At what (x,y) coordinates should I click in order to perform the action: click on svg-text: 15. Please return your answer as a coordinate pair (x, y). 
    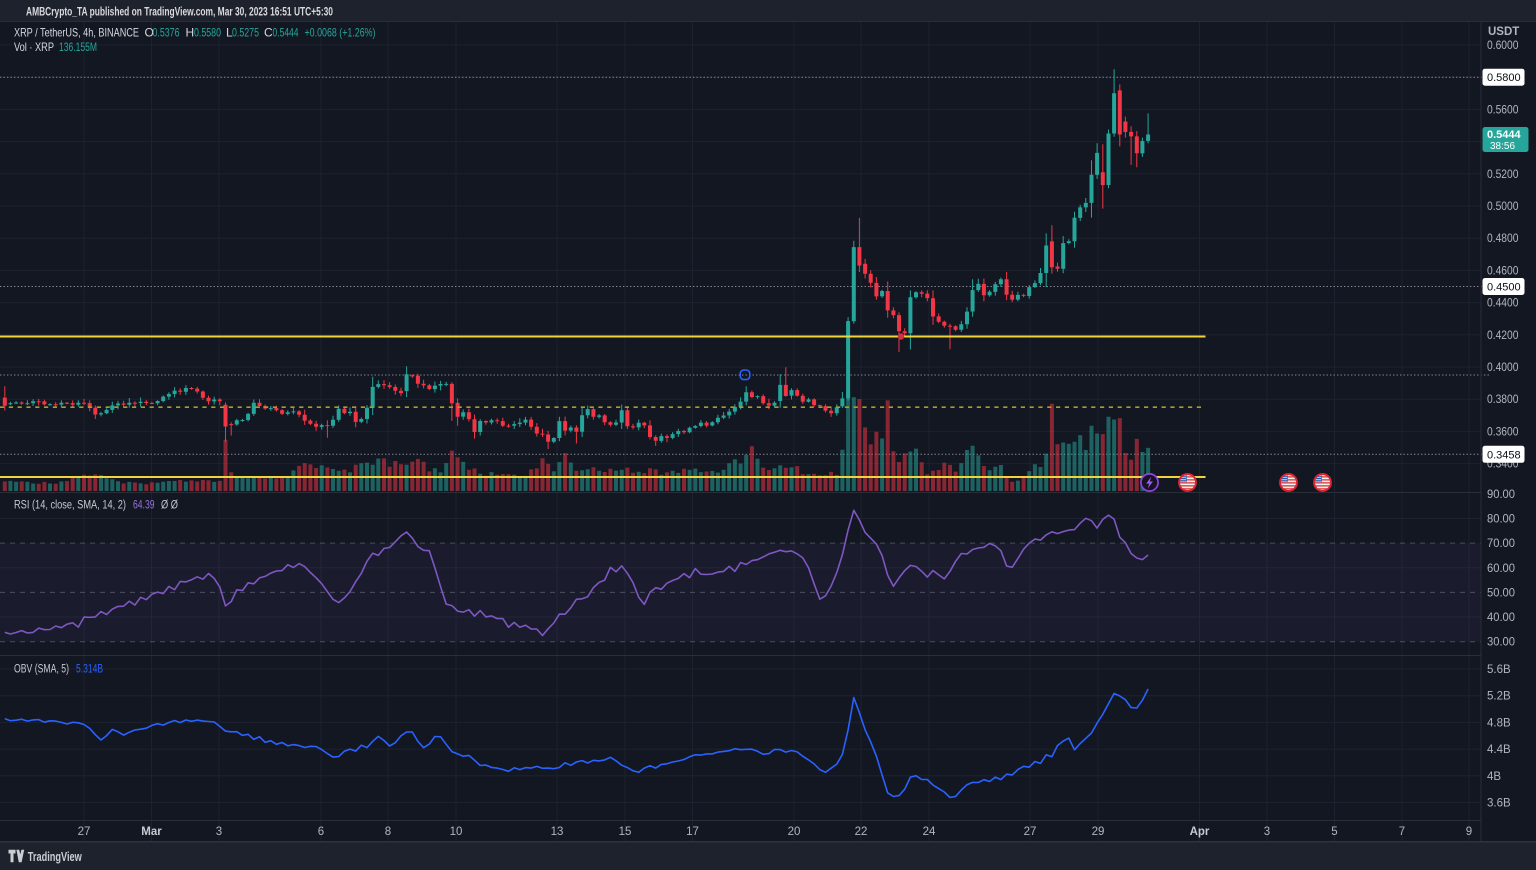
    Looking at the image, I should click on (625, 832).